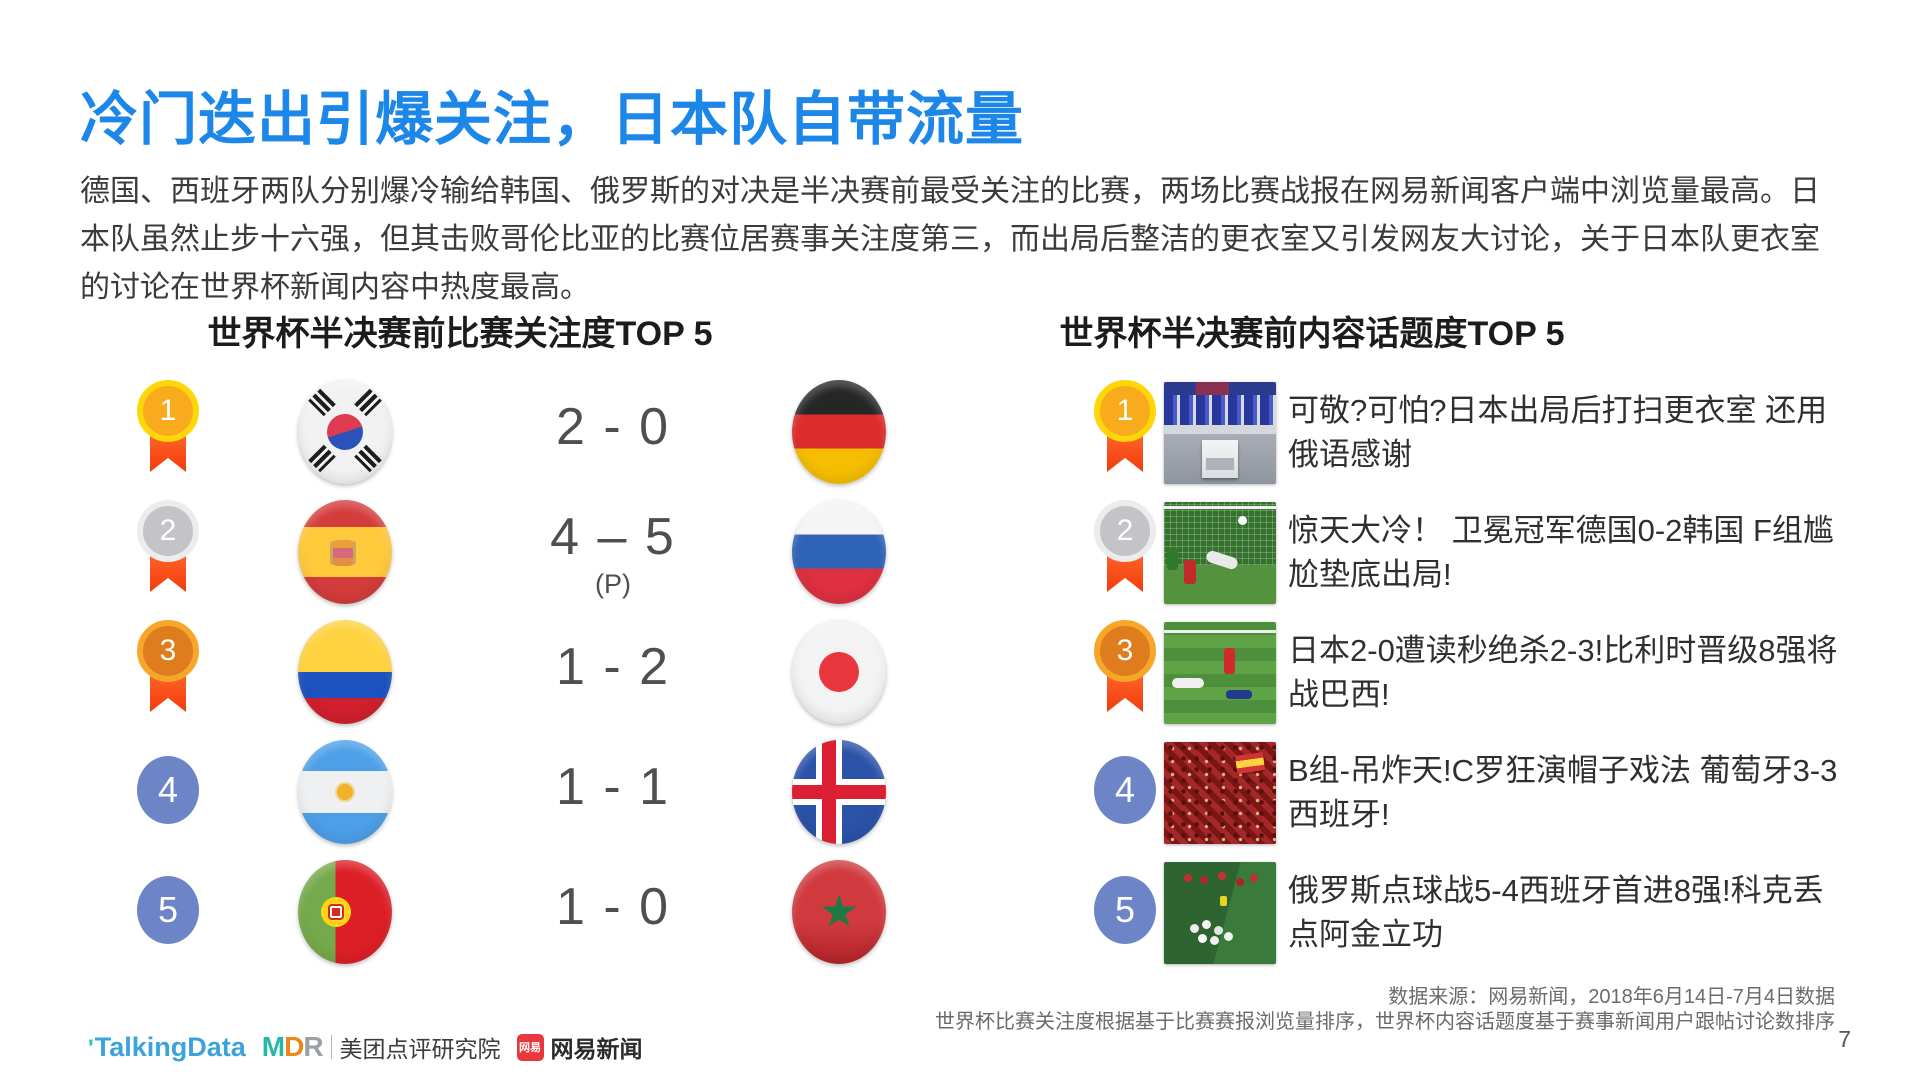 The height and width of the screenshot is (1080, 1921). What do you see at coordinates (839, 552) in the screenshot?
I see `flag-russia-icon` at bounding box center [839, 552].